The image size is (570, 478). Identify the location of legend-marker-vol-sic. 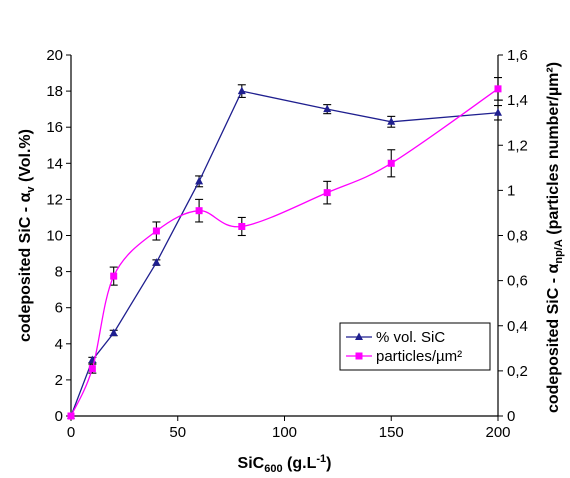
(359, 336).